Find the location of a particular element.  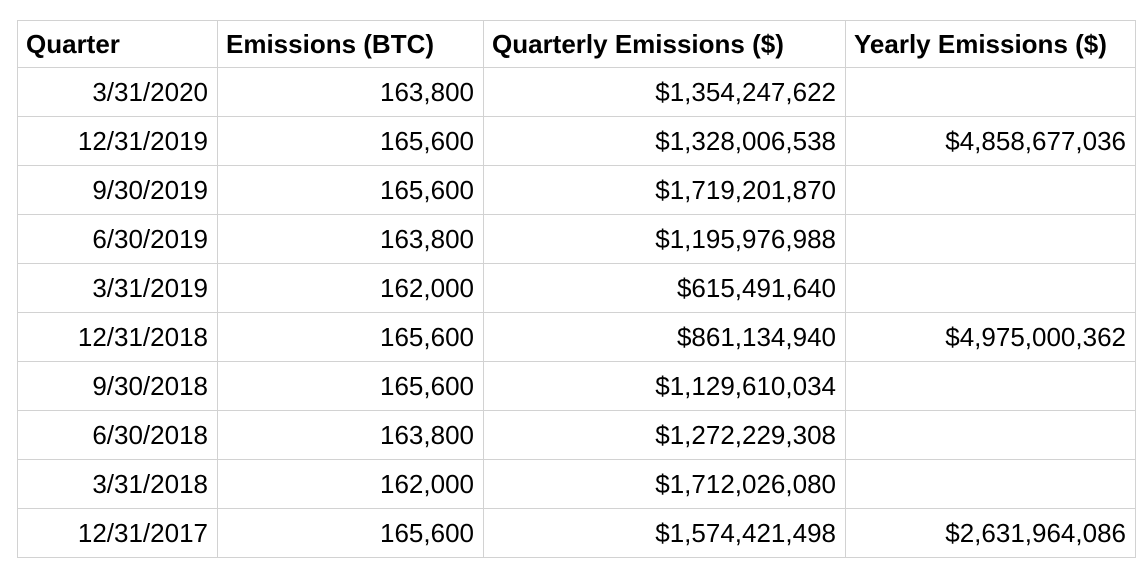

cell-yearly-emissions-usd: $2,631,964,086 is located at coordinates (990, 533).